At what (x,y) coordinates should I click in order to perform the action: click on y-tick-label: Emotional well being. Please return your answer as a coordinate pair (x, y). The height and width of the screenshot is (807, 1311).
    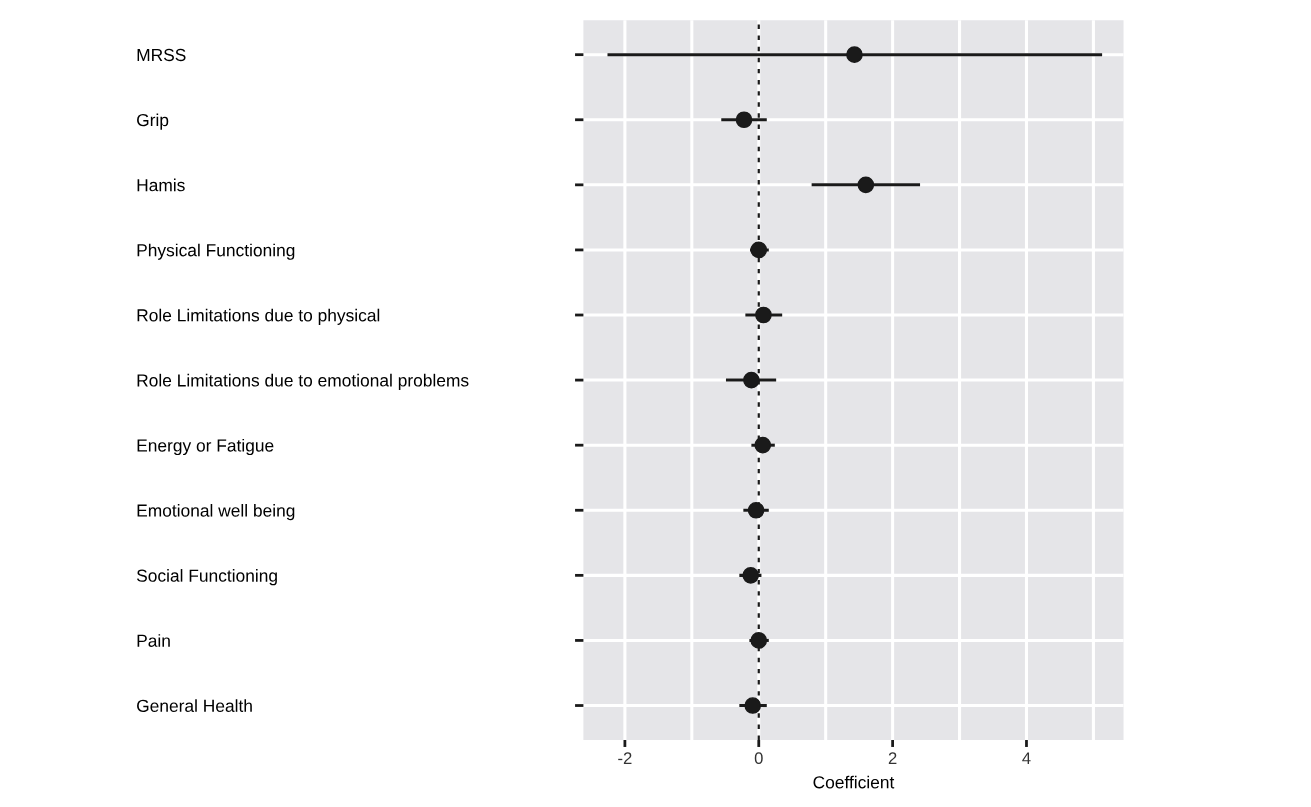
    Looking at the image, I should click on (216, 512).